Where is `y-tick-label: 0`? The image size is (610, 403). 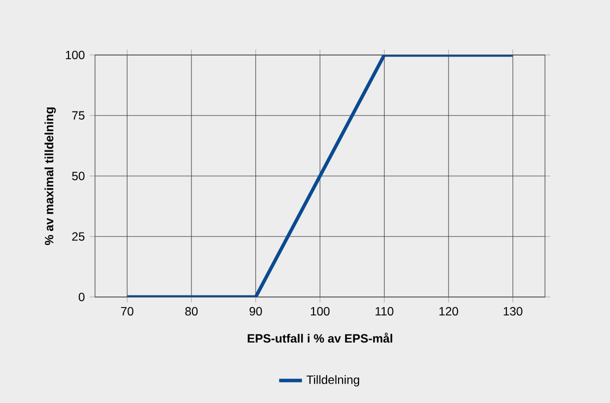 y-tick-label: 0 is located at coordinates (81, 297).